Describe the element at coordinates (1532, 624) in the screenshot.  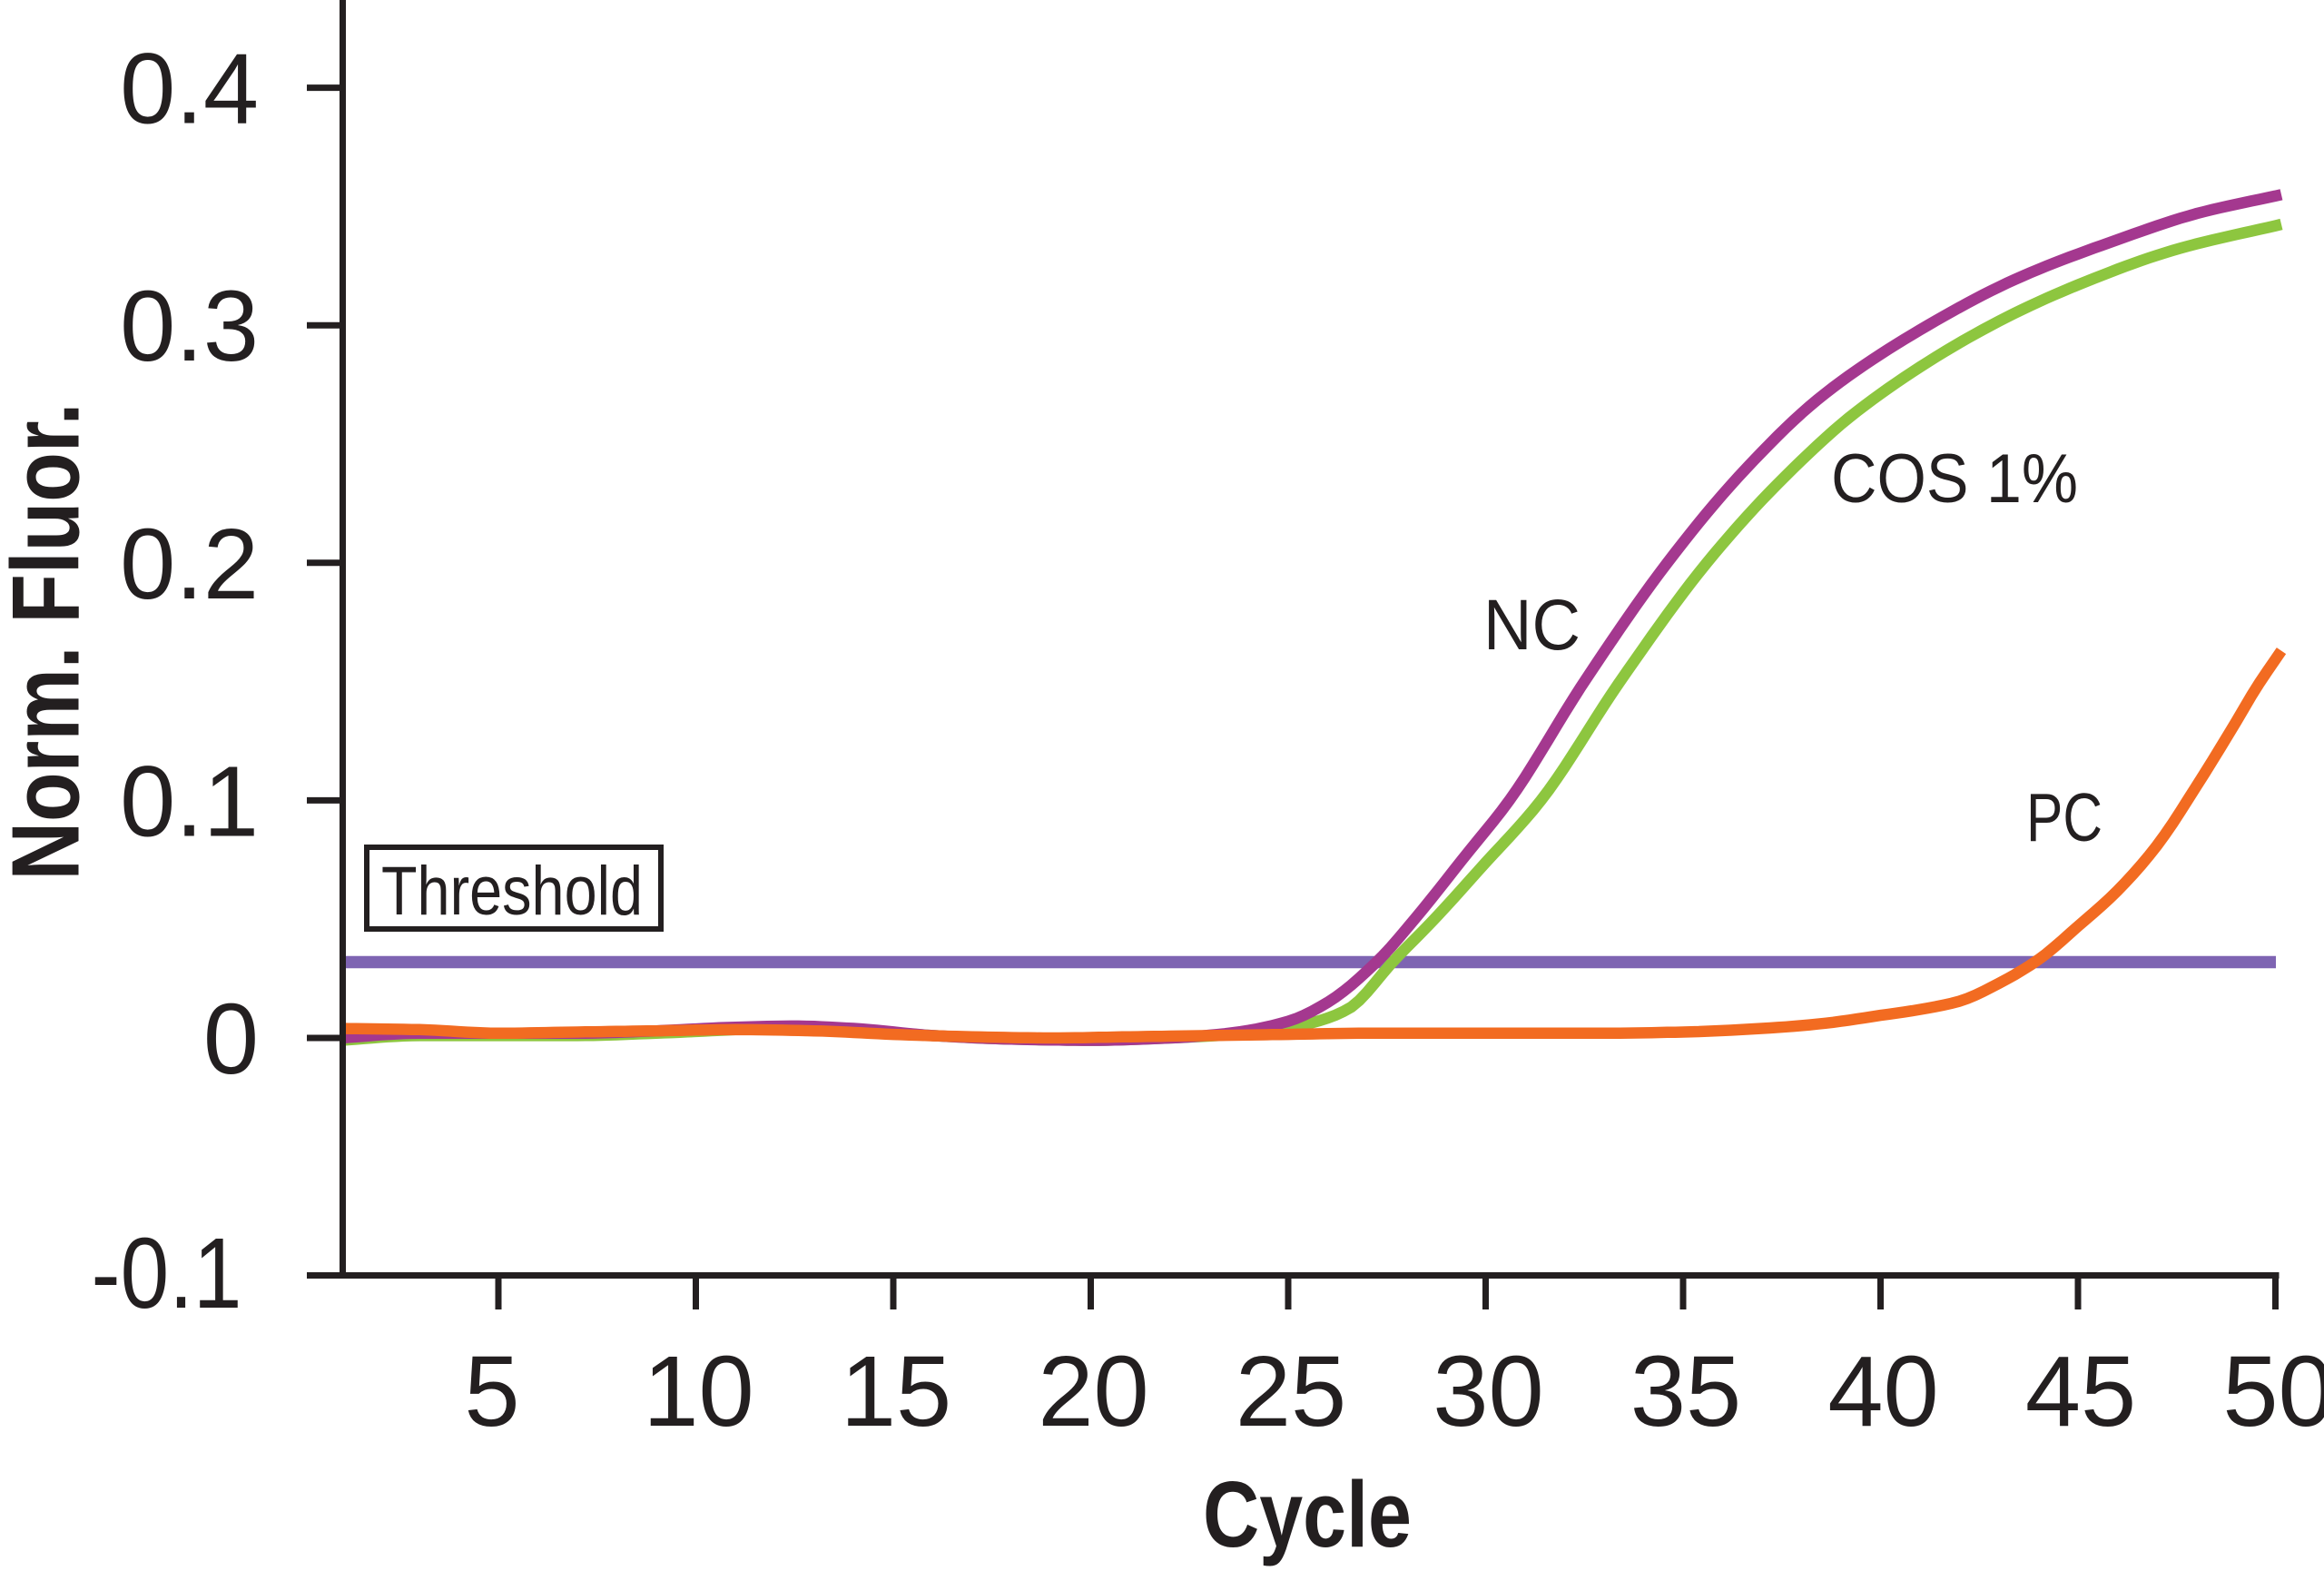
I see `svg-text: NC` at that location.